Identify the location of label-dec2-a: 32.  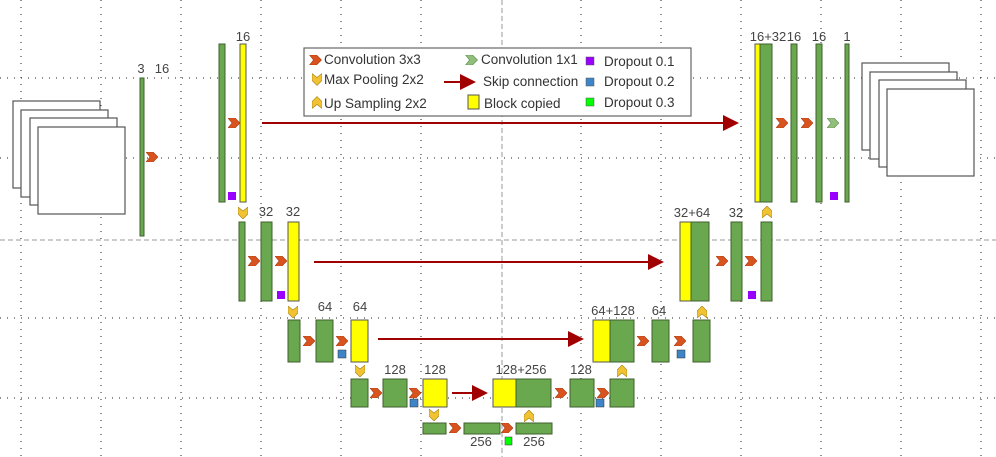
(736, 212).